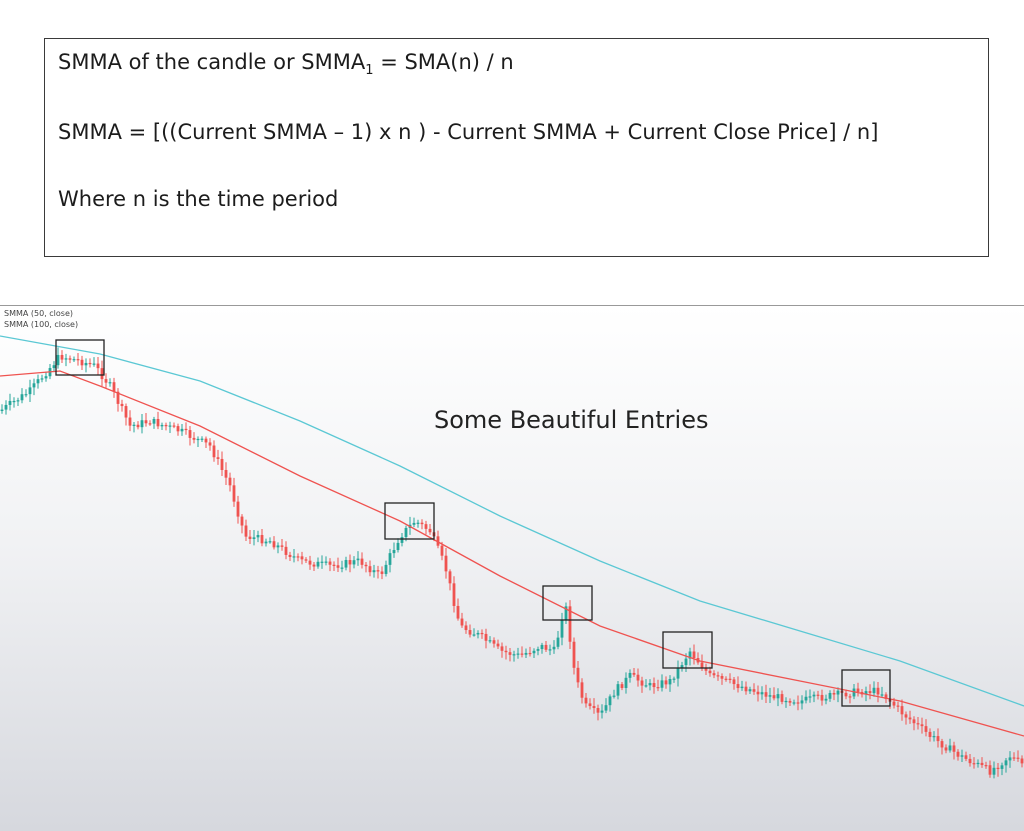  Describe the element at coordinates (571, 420) in the screenshot. I see `chart-annotation: Some Beautiful Entries` at that location.